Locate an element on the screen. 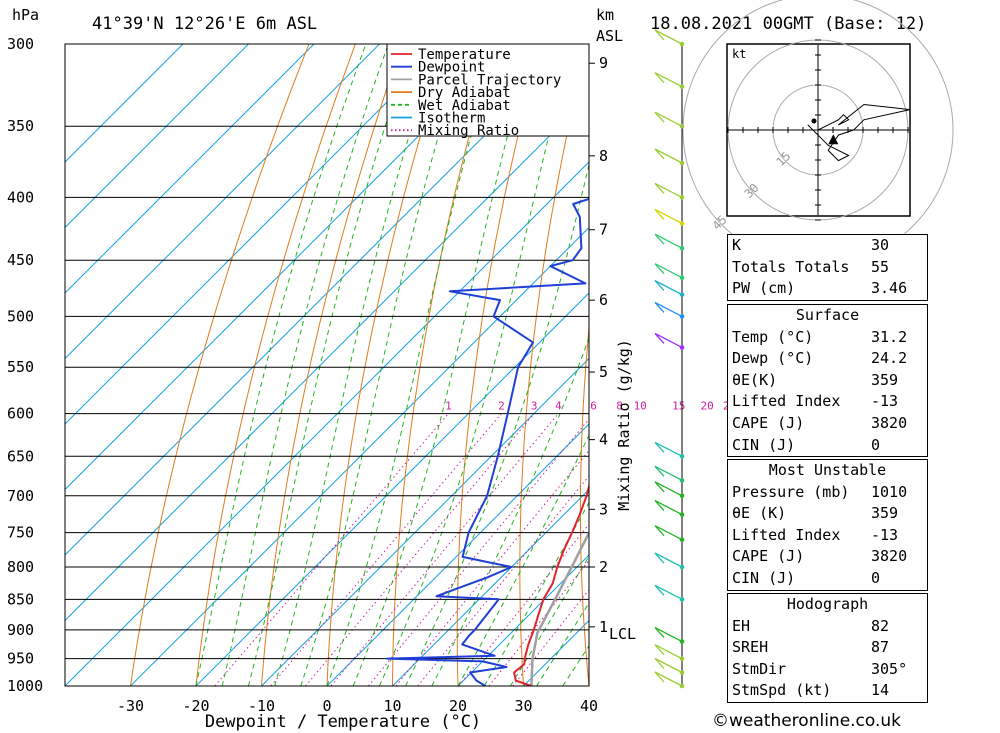 This screenshot has height=733, width=1000. pressure-tick-label: 450 is located at coordinates (20, 260).